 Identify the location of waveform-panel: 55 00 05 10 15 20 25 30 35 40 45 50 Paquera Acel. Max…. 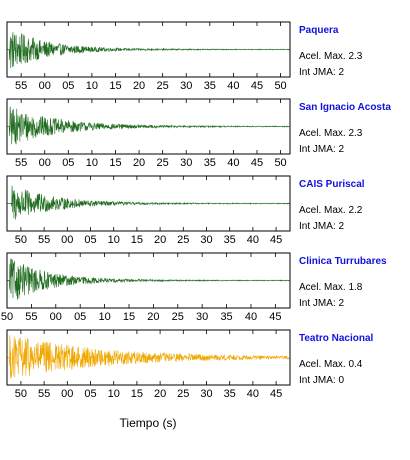
(184, 56).